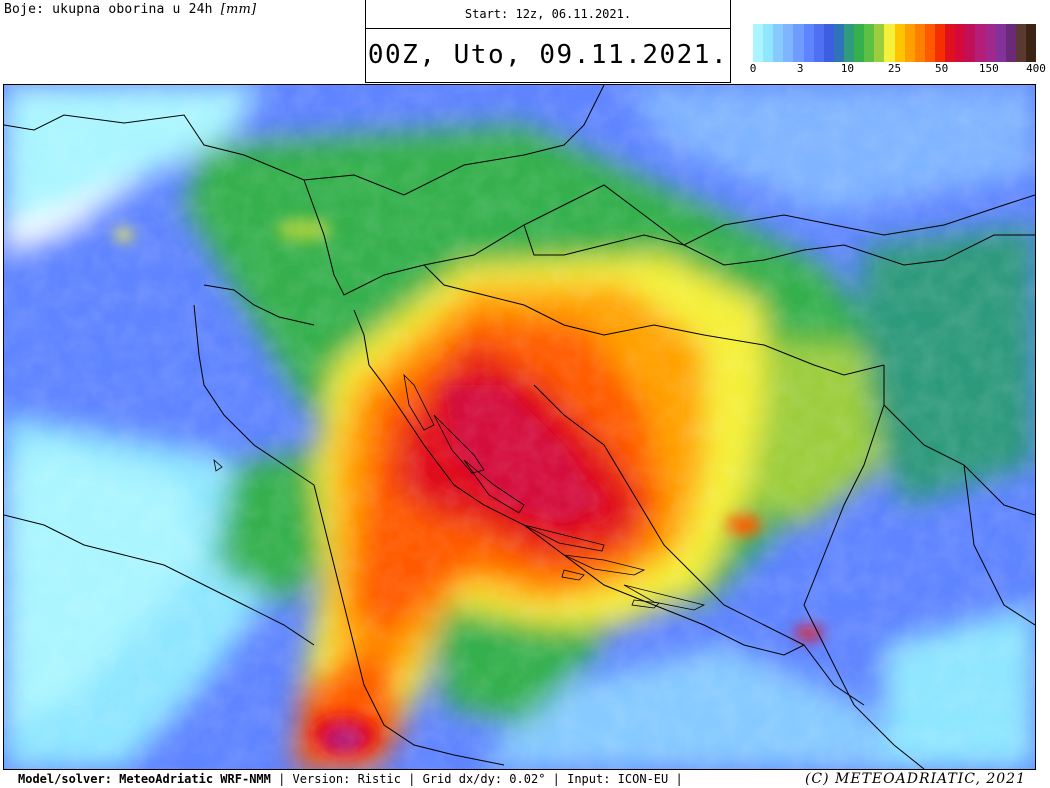 Image resolution: width=1050 pixels, height=788 pixels. What do you see at coordinates (459, 492) in the screenshot?
I see `islands` at bounding box center [459, 492].